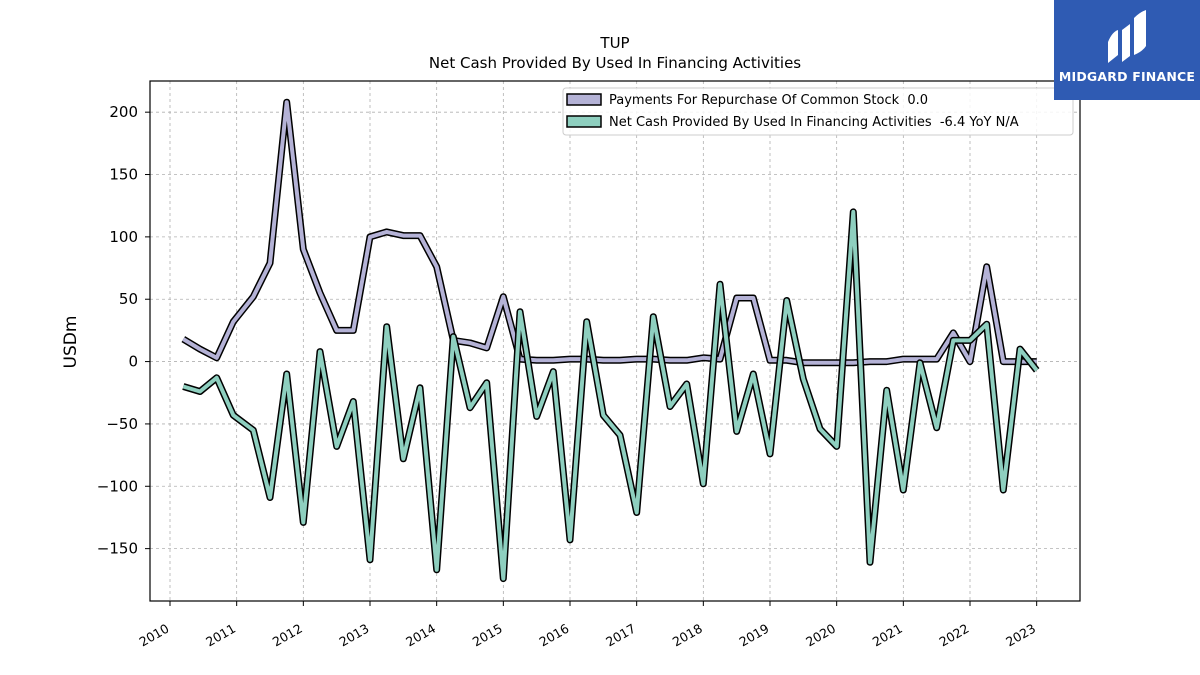 The image size is (1200, 675). I want to click on x-tick-label: 2014, so click(420, 635).